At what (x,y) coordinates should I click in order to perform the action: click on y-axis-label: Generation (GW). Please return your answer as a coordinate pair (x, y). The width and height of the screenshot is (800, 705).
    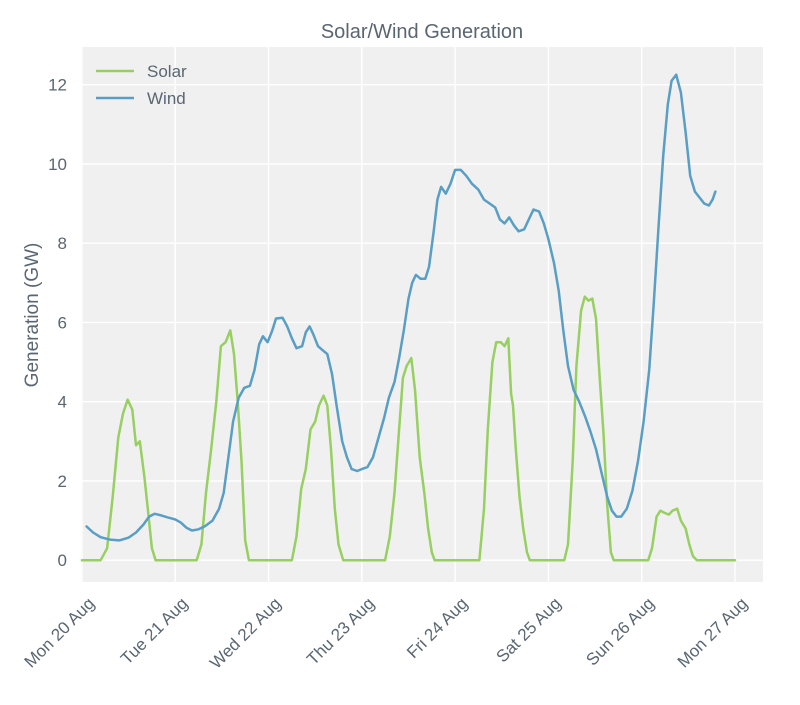
    Looking at the image, I should click on (32, 315).